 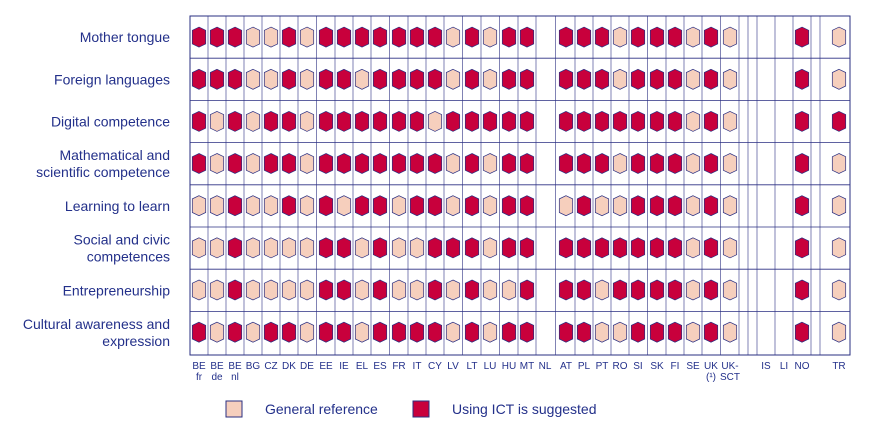 I want to click on column-label: de, so click(x=217, y=377).